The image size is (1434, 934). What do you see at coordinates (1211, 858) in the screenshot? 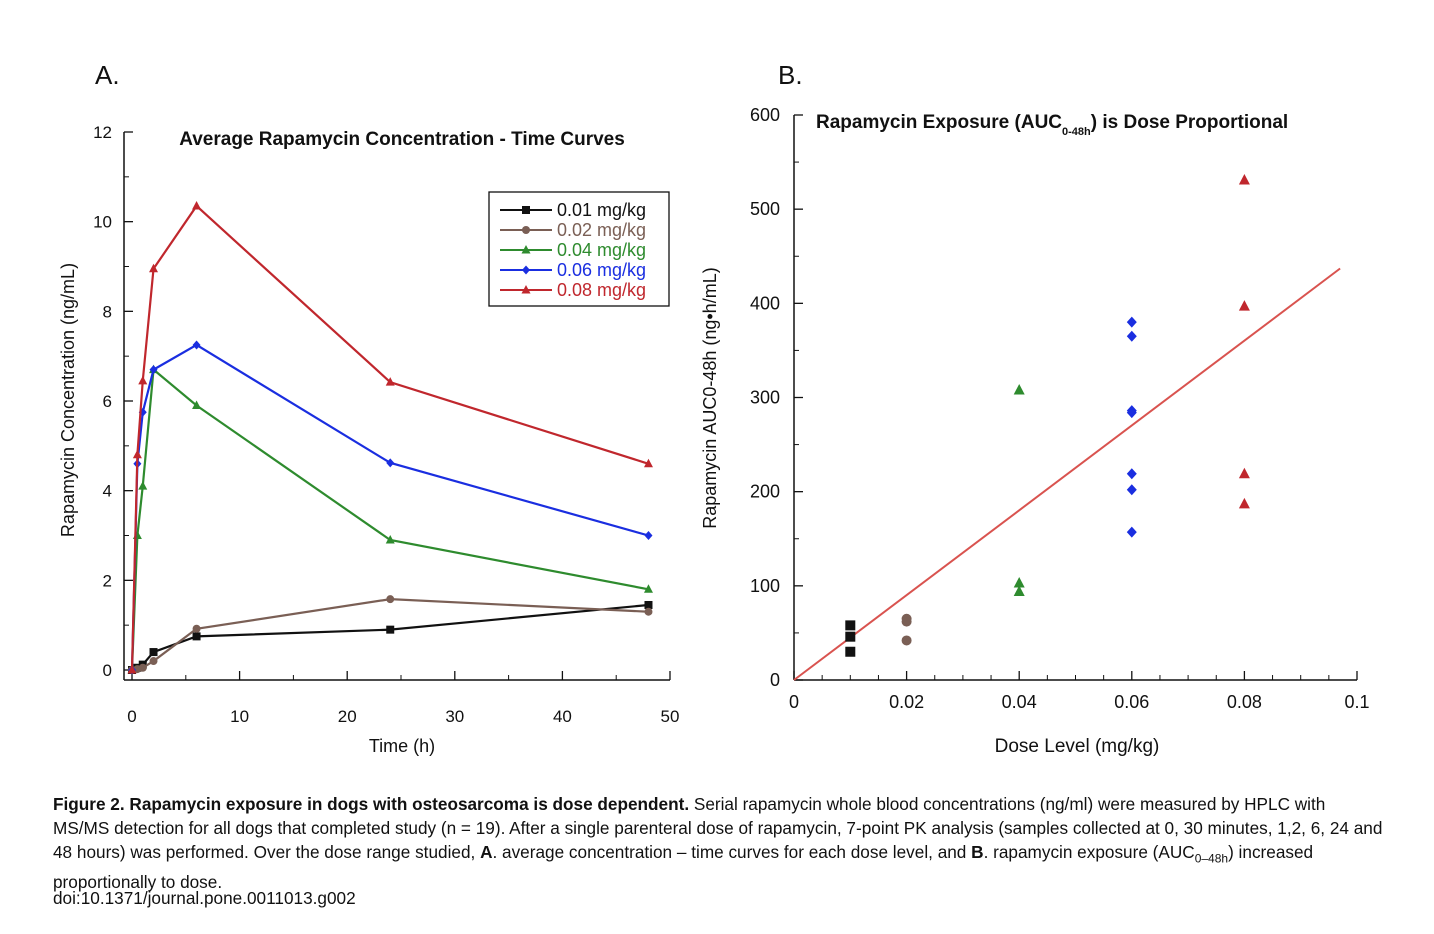
I see `caption-subscript: 0–48h` at bounding box center [1211, 858].